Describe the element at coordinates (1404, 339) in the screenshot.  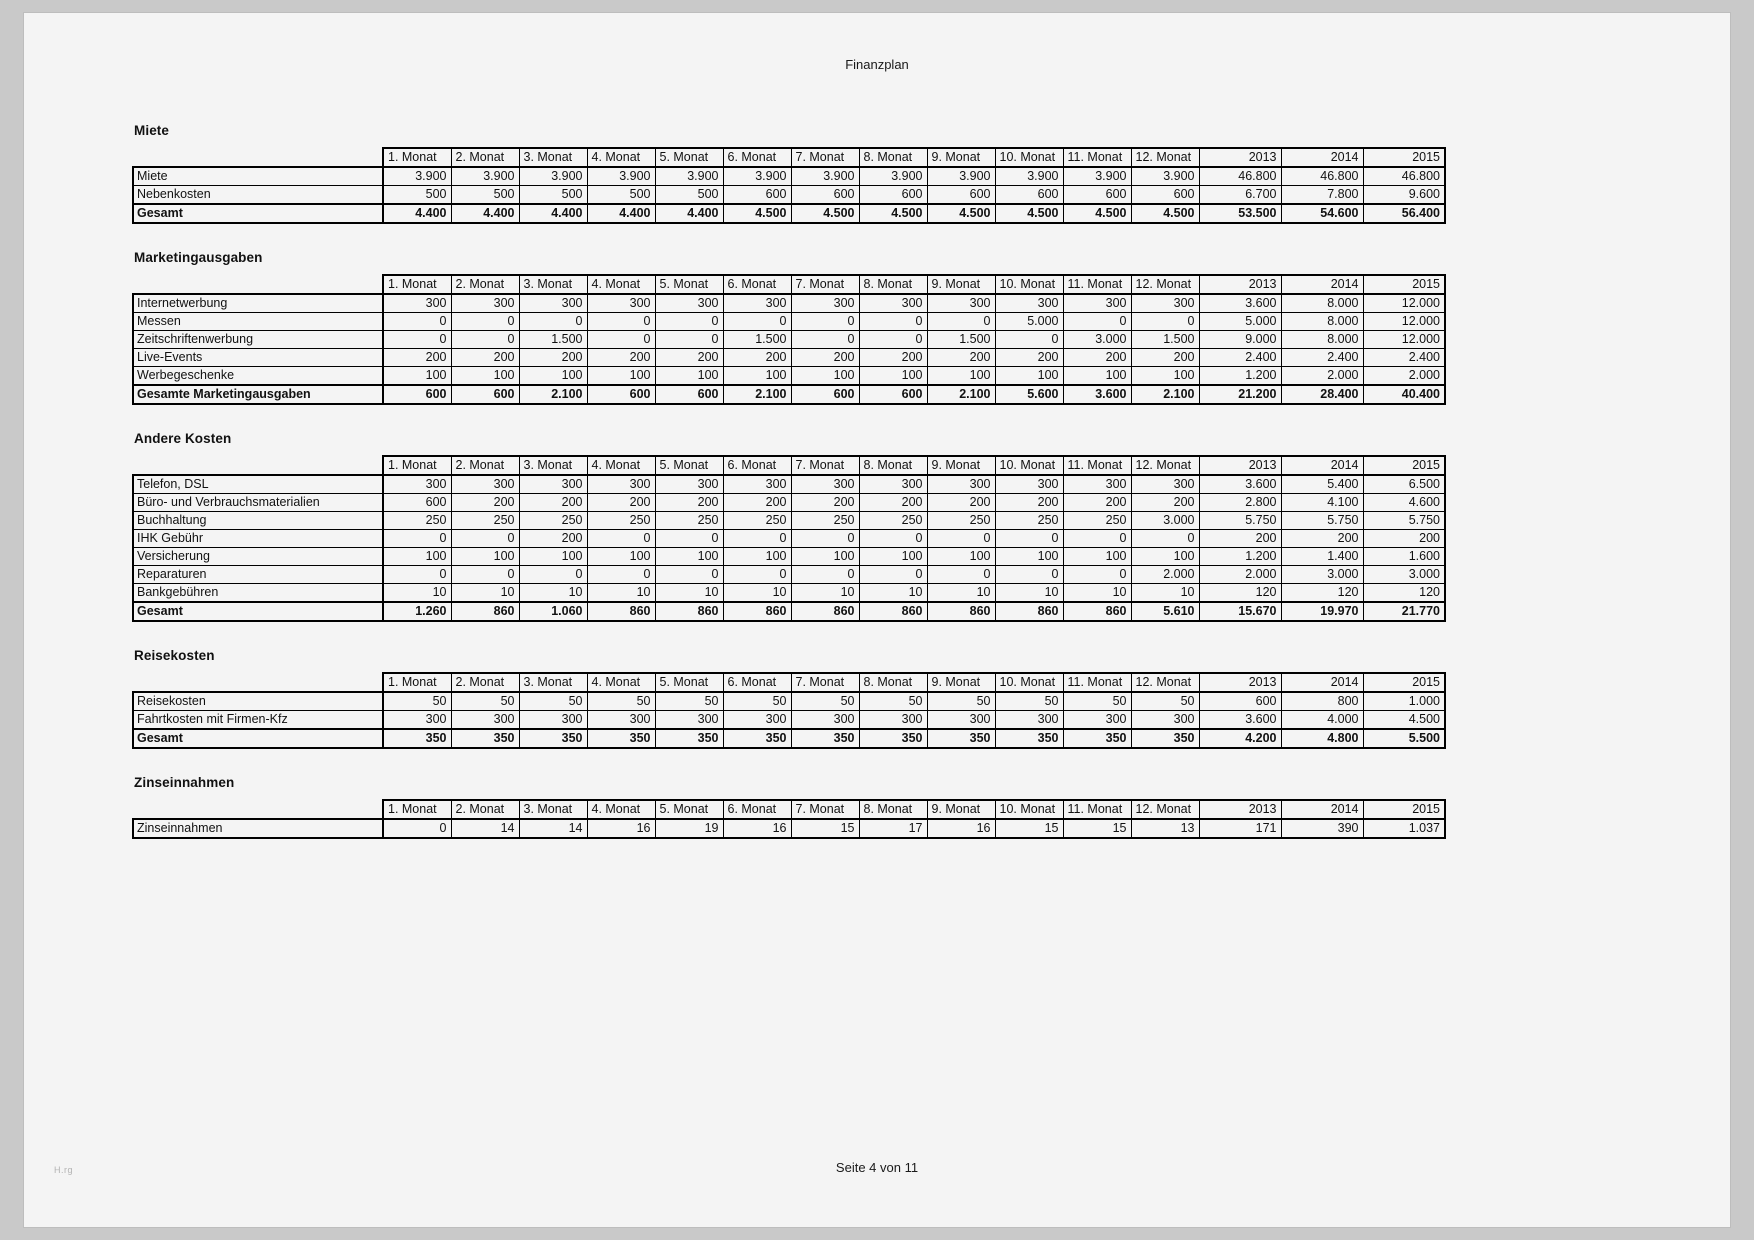
I see `cell-year-value: 12.000` at that location.